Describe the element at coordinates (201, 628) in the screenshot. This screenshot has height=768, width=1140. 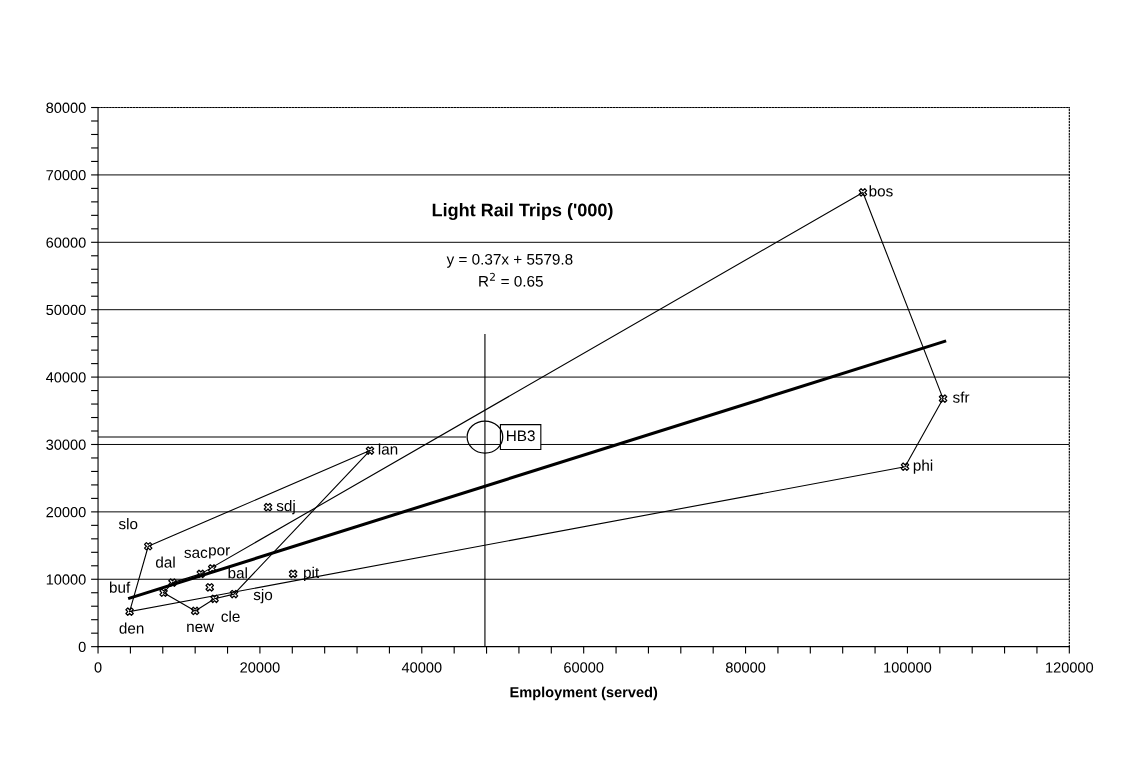
I see `annotation: new` at that location.